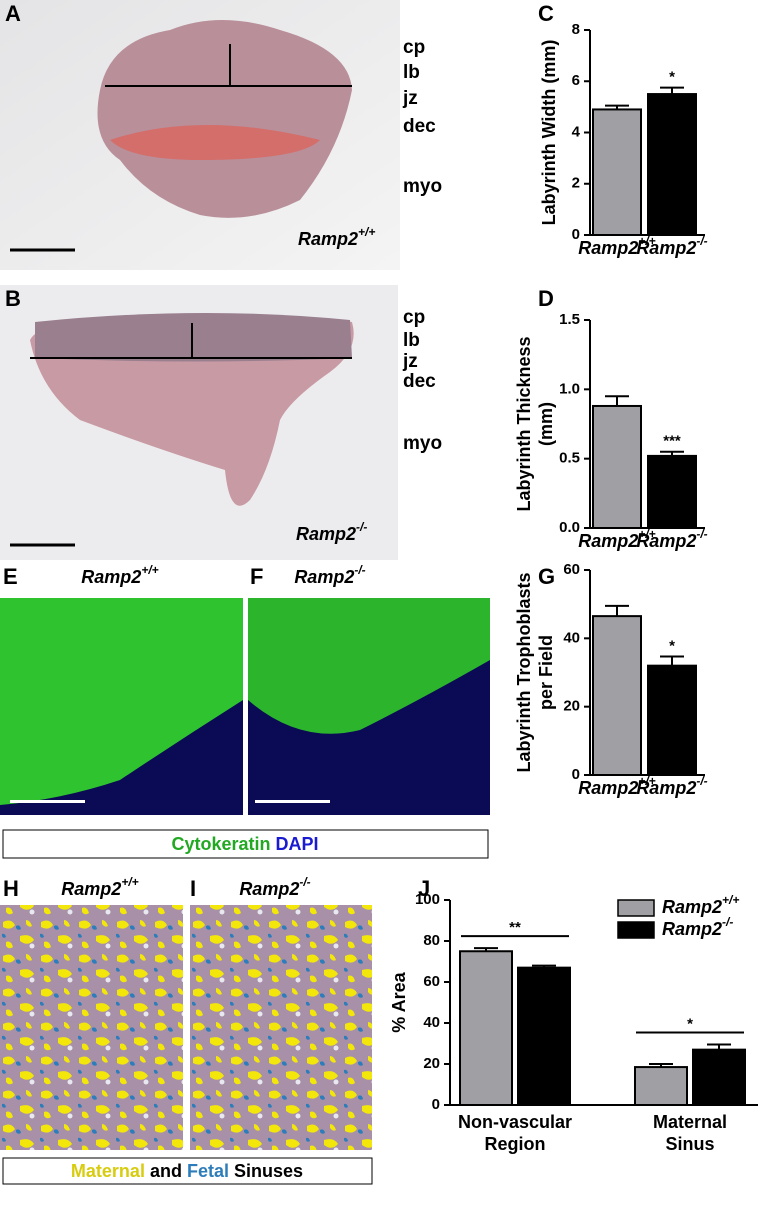 This screenshot has width=764, height=1213. What do you see at coordinates (524, 672) in the screenshot?
I see `y-axis-label: Labyrinth Trophoblasts` at bounding box center [524, 672].